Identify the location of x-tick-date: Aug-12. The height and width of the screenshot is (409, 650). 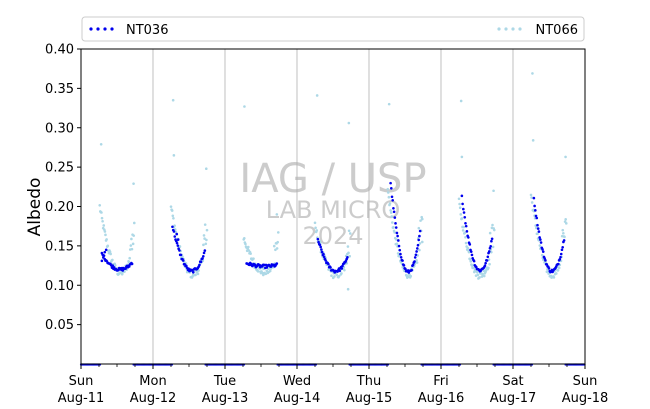
(153, 398).